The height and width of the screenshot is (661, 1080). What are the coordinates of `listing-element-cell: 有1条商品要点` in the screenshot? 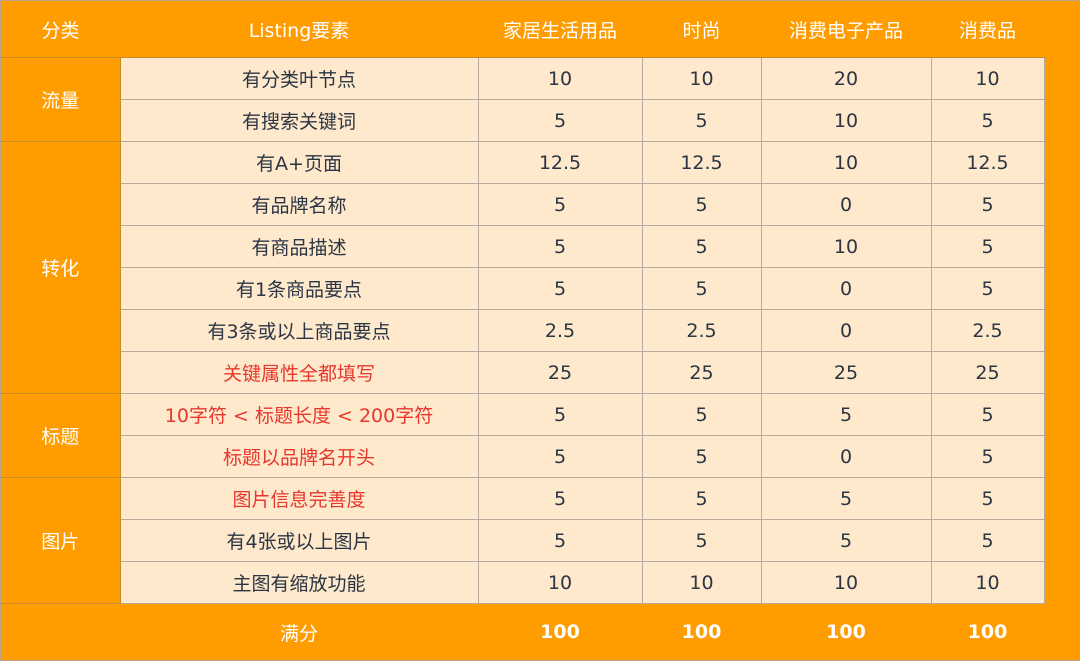 It's located at (299, 288).